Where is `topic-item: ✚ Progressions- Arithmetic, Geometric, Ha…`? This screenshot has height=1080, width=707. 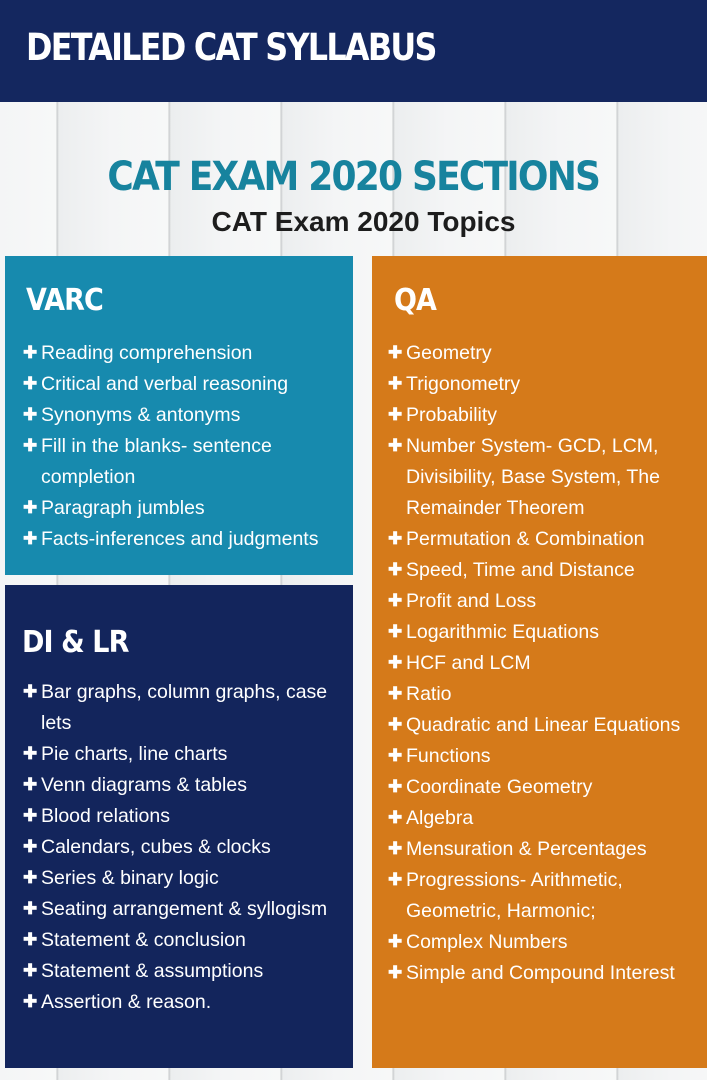 topic-item: ✚ Progressions- Arithmetic, Geometric, Ha… is located at coordinates (547, 896).